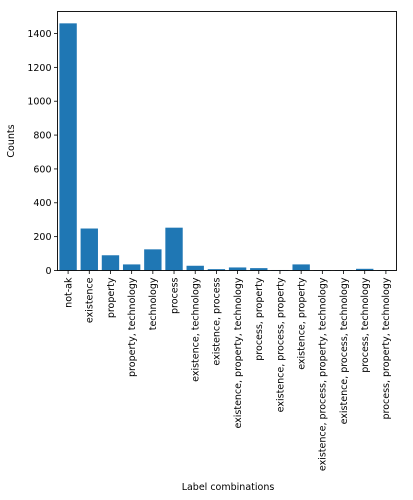 Image resolution: width=413 pixels, height=500 pixels. I want to click on y-tick-label: 600, so click(42, 169).